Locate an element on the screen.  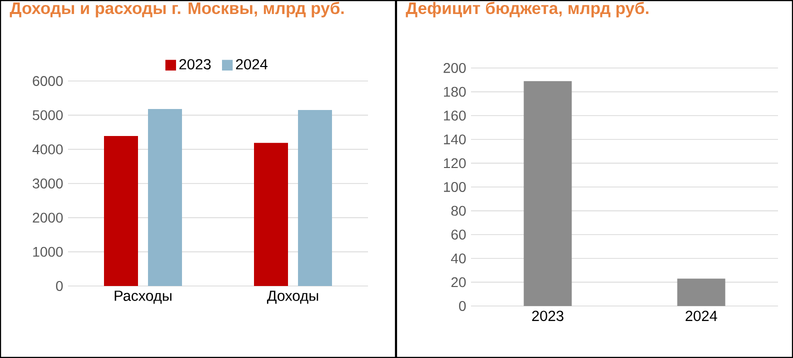
y-tick-label: 80 is located at coordinates (458, 211).